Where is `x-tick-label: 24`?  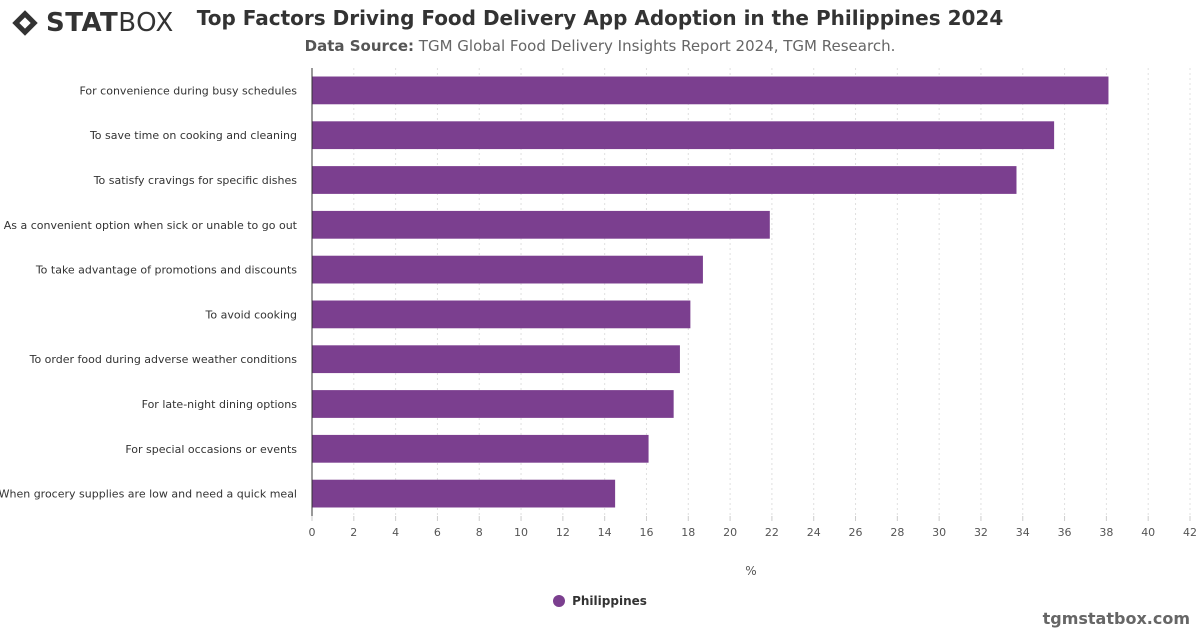
x-tick-label: 24 is located at coordinates (814, 532).